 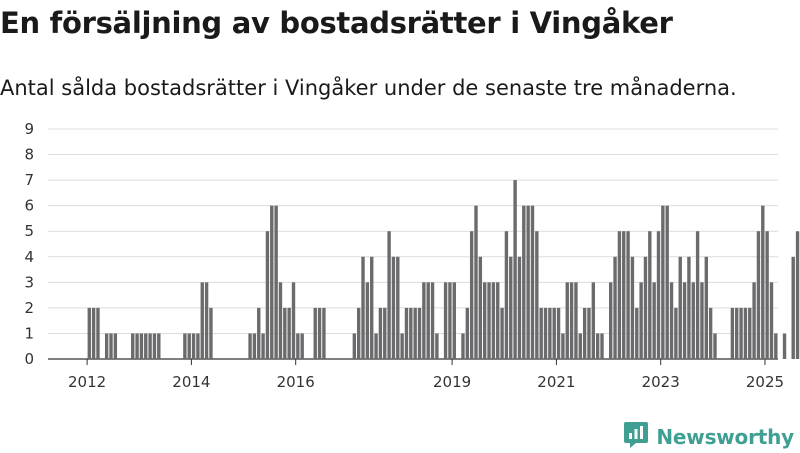 I want to click on x-tick-label: 2019, so click(x=452, y=382).